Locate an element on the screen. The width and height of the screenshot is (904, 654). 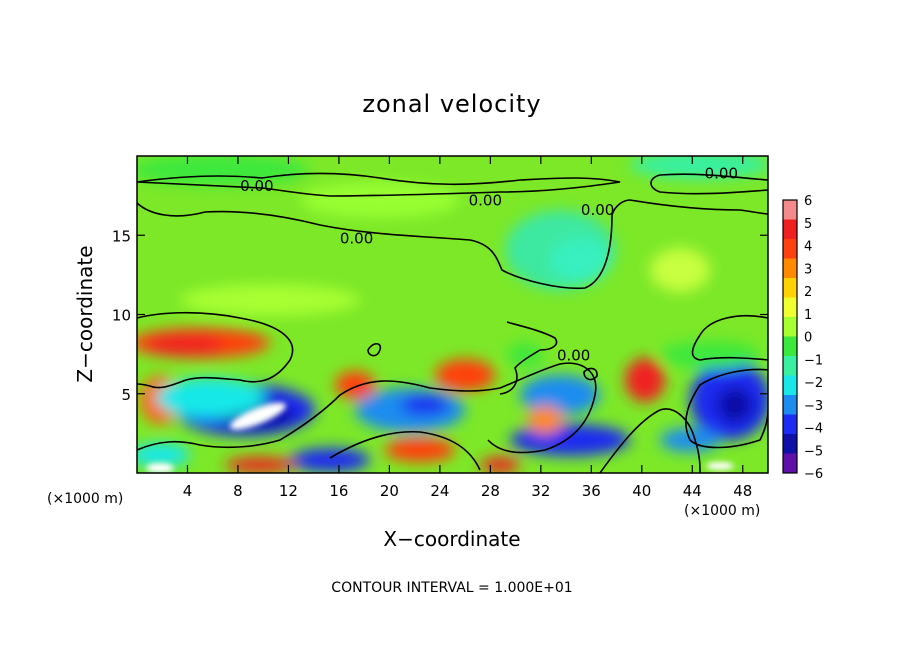
x-tick-label: 24 is located at coordinates (439, 491).